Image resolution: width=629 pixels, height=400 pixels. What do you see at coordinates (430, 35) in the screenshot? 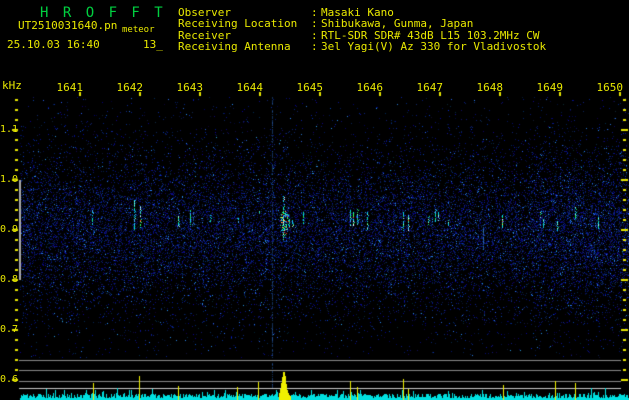
I see `info-value: RTL-SDR SDR# 43dB L15 103.2MHz CW` at bounding box center [430, 35].